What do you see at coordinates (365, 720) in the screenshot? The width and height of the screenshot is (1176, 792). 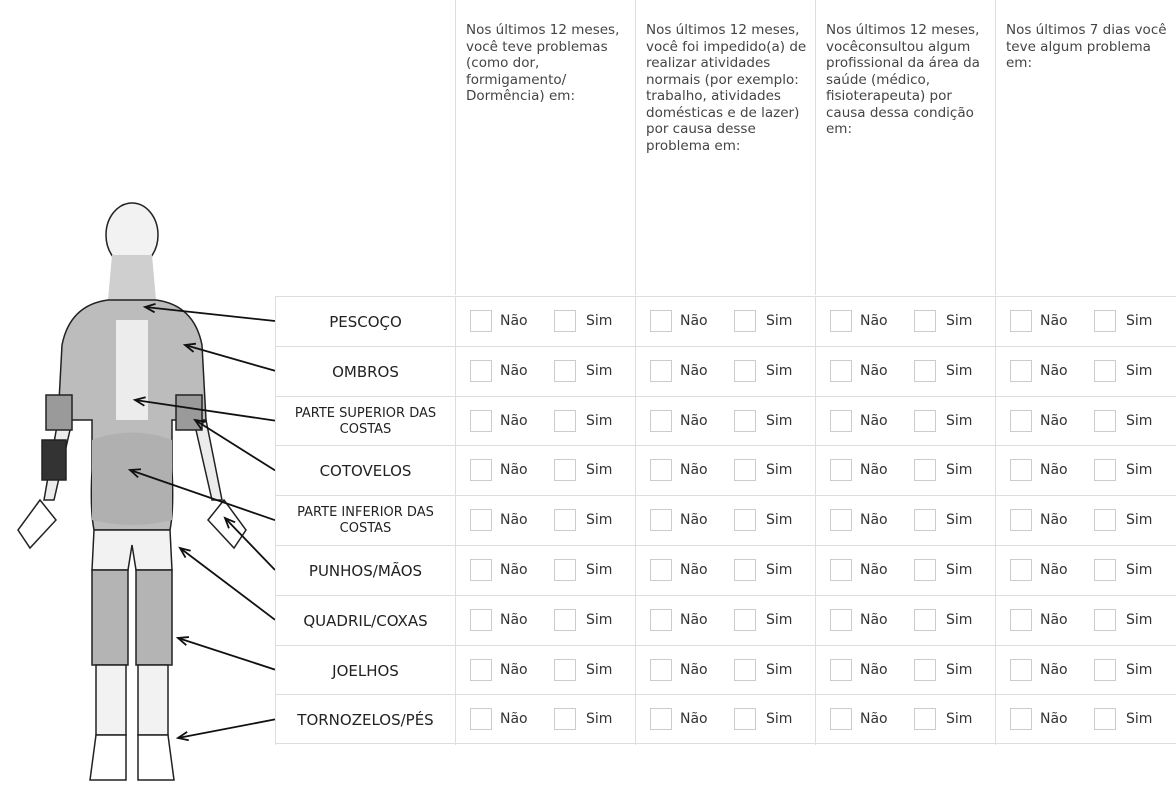 I see `row-label: TORNOZELOS/PÉS` at bounding box center [365, 720].